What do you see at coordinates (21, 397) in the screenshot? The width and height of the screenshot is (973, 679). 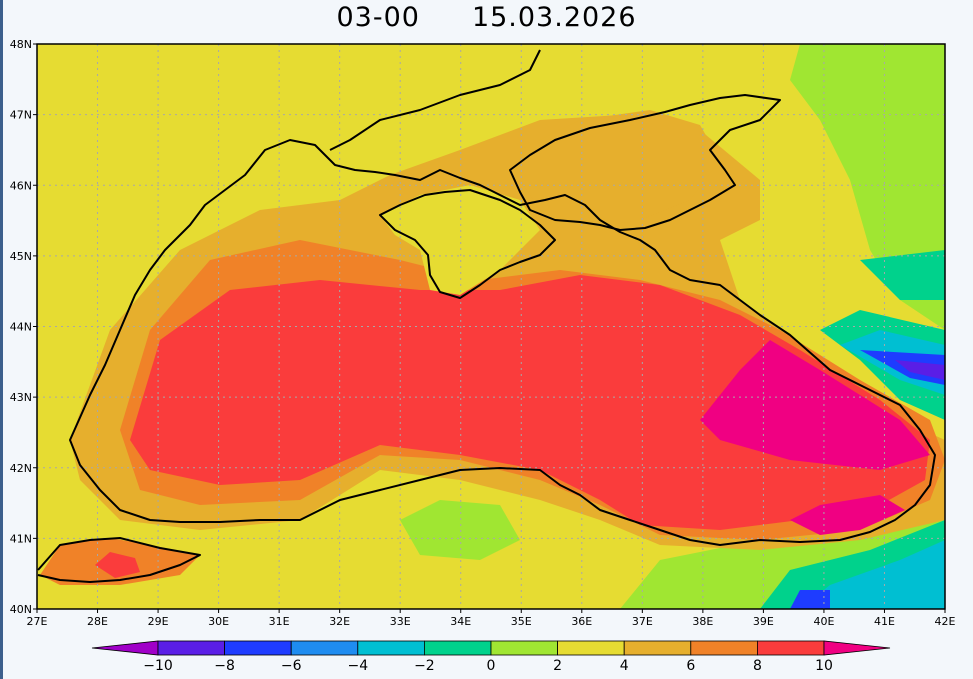 I see `lat-label: 43N` at bounding box center [21, 397].